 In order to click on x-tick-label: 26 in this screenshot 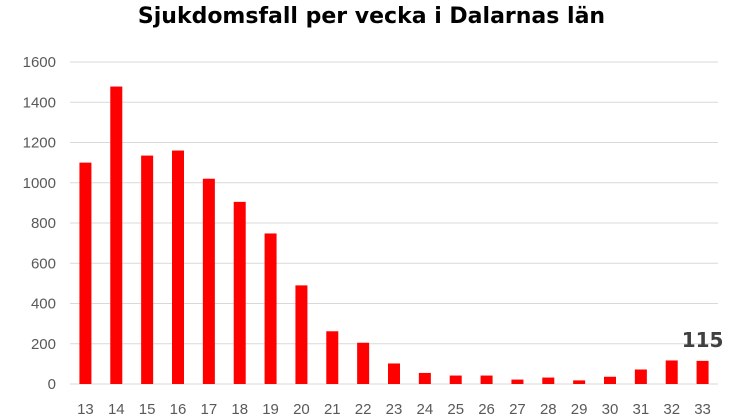, I will do `click(486, 409)`.